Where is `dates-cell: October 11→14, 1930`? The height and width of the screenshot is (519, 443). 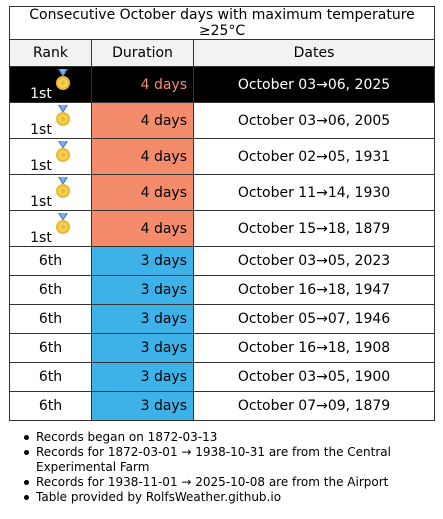 dates-cell: October 11→14, 1930 is located at coordinates (314, 192).